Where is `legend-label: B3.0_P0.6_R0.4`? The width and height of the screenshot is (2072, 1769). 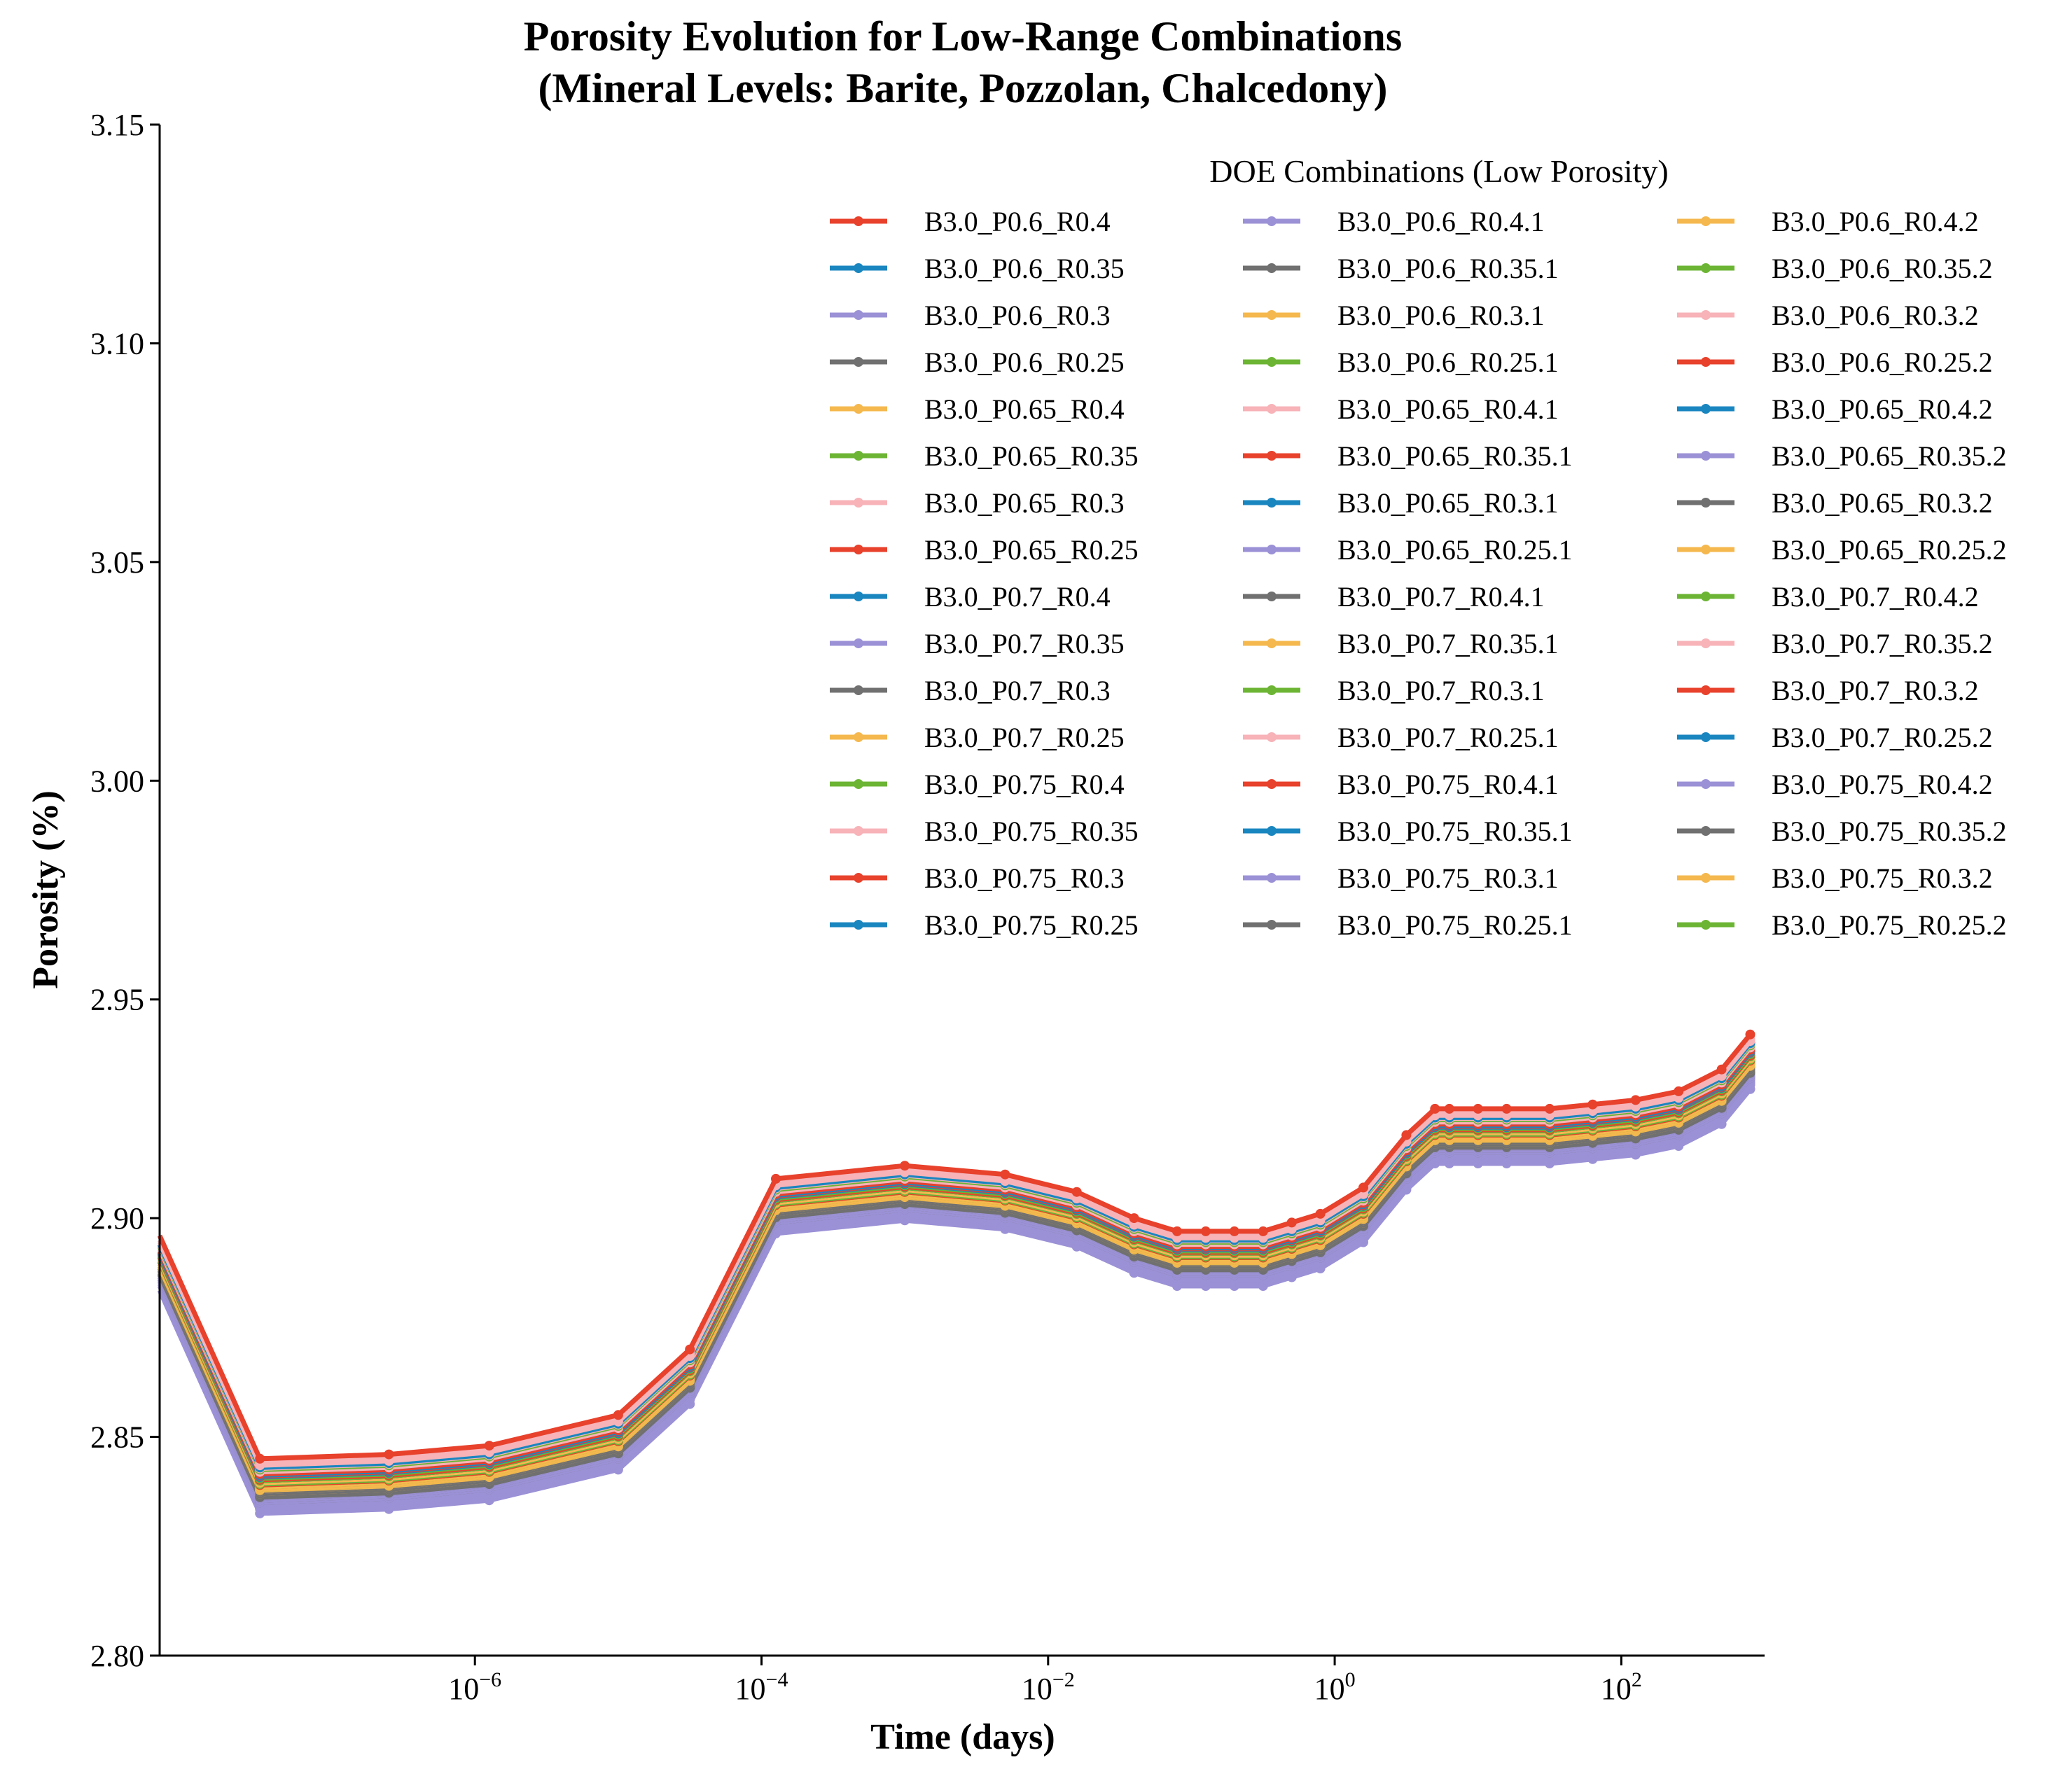 legend-label: B3.0_P0.6_R0.4 is located at coordinates (1017, 221).